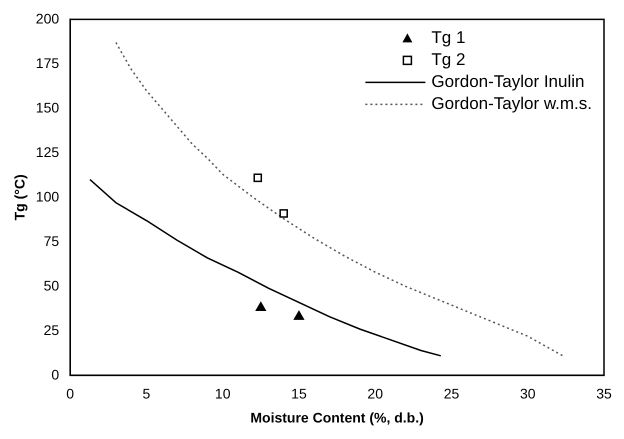  Describe the element at coordinates (52, 240) in the screenshot. I see `y-tick-label: 75` at that location.